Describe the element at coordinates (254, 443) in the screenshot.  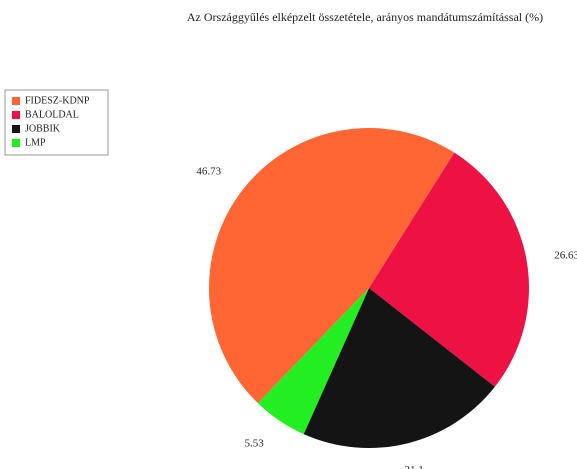
I see `data-label: 5.53` at that location.